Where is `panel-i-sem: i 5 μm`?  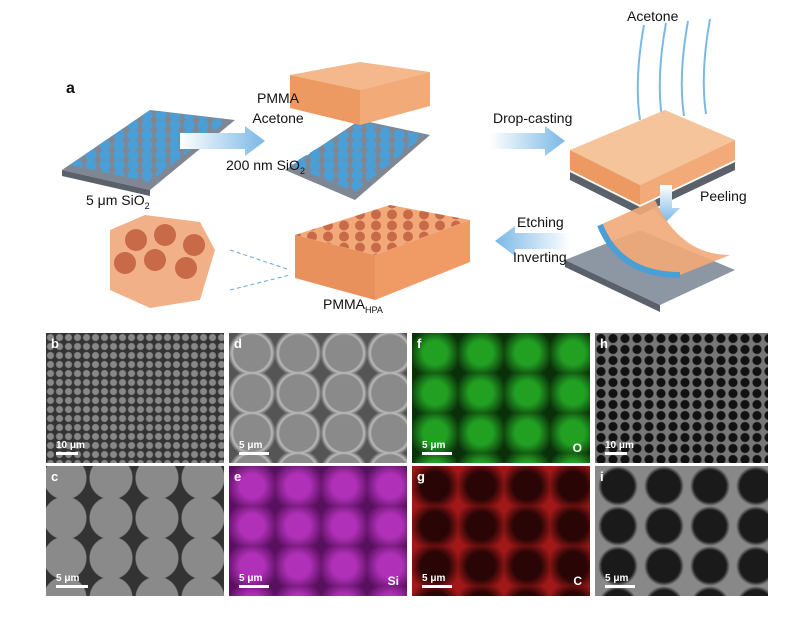
panel-i-sem: i 5 μm is located at coordinates (681, 531).